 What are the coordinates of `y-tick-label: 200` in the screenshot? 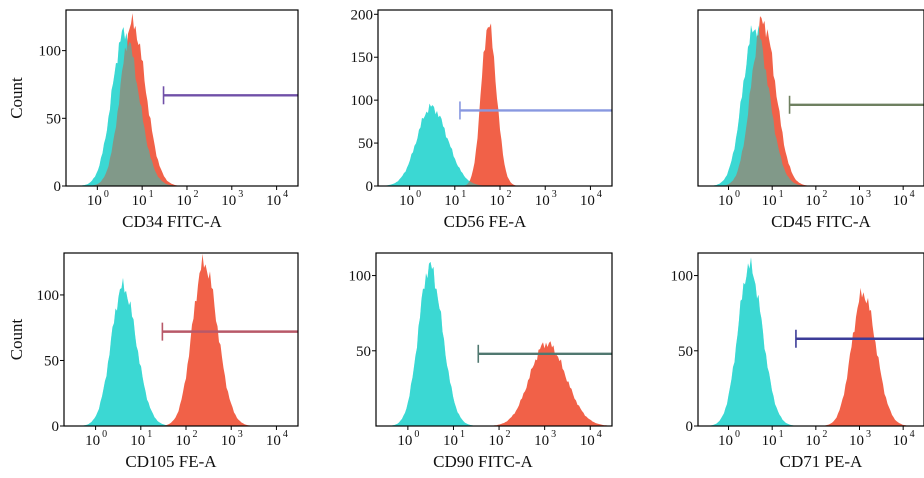 It's located at (362, 15).